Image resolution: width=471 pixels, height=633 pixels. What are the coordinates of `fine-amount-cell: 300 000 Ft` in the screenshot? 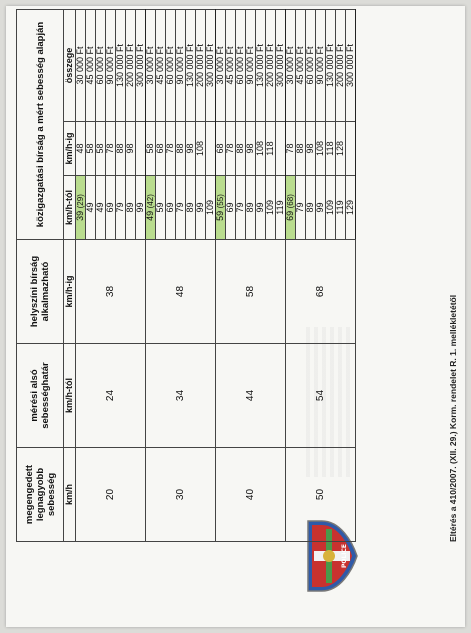 It's located at (350, 65).